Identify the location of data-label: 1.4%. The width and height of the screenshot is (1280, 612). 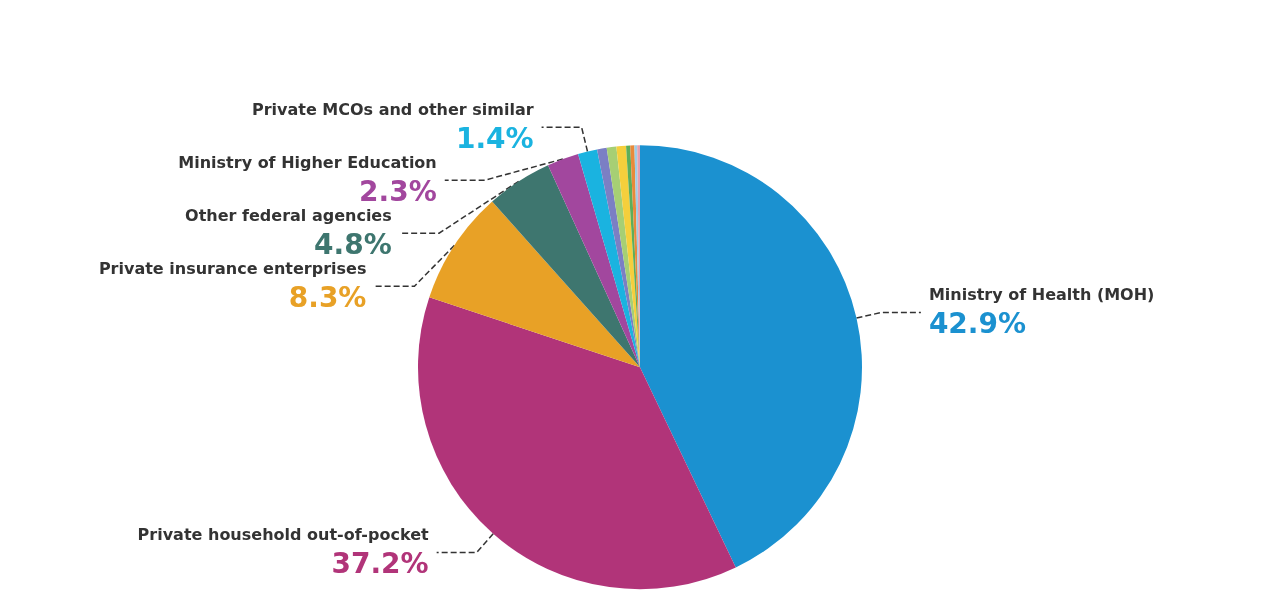
(494, 138).